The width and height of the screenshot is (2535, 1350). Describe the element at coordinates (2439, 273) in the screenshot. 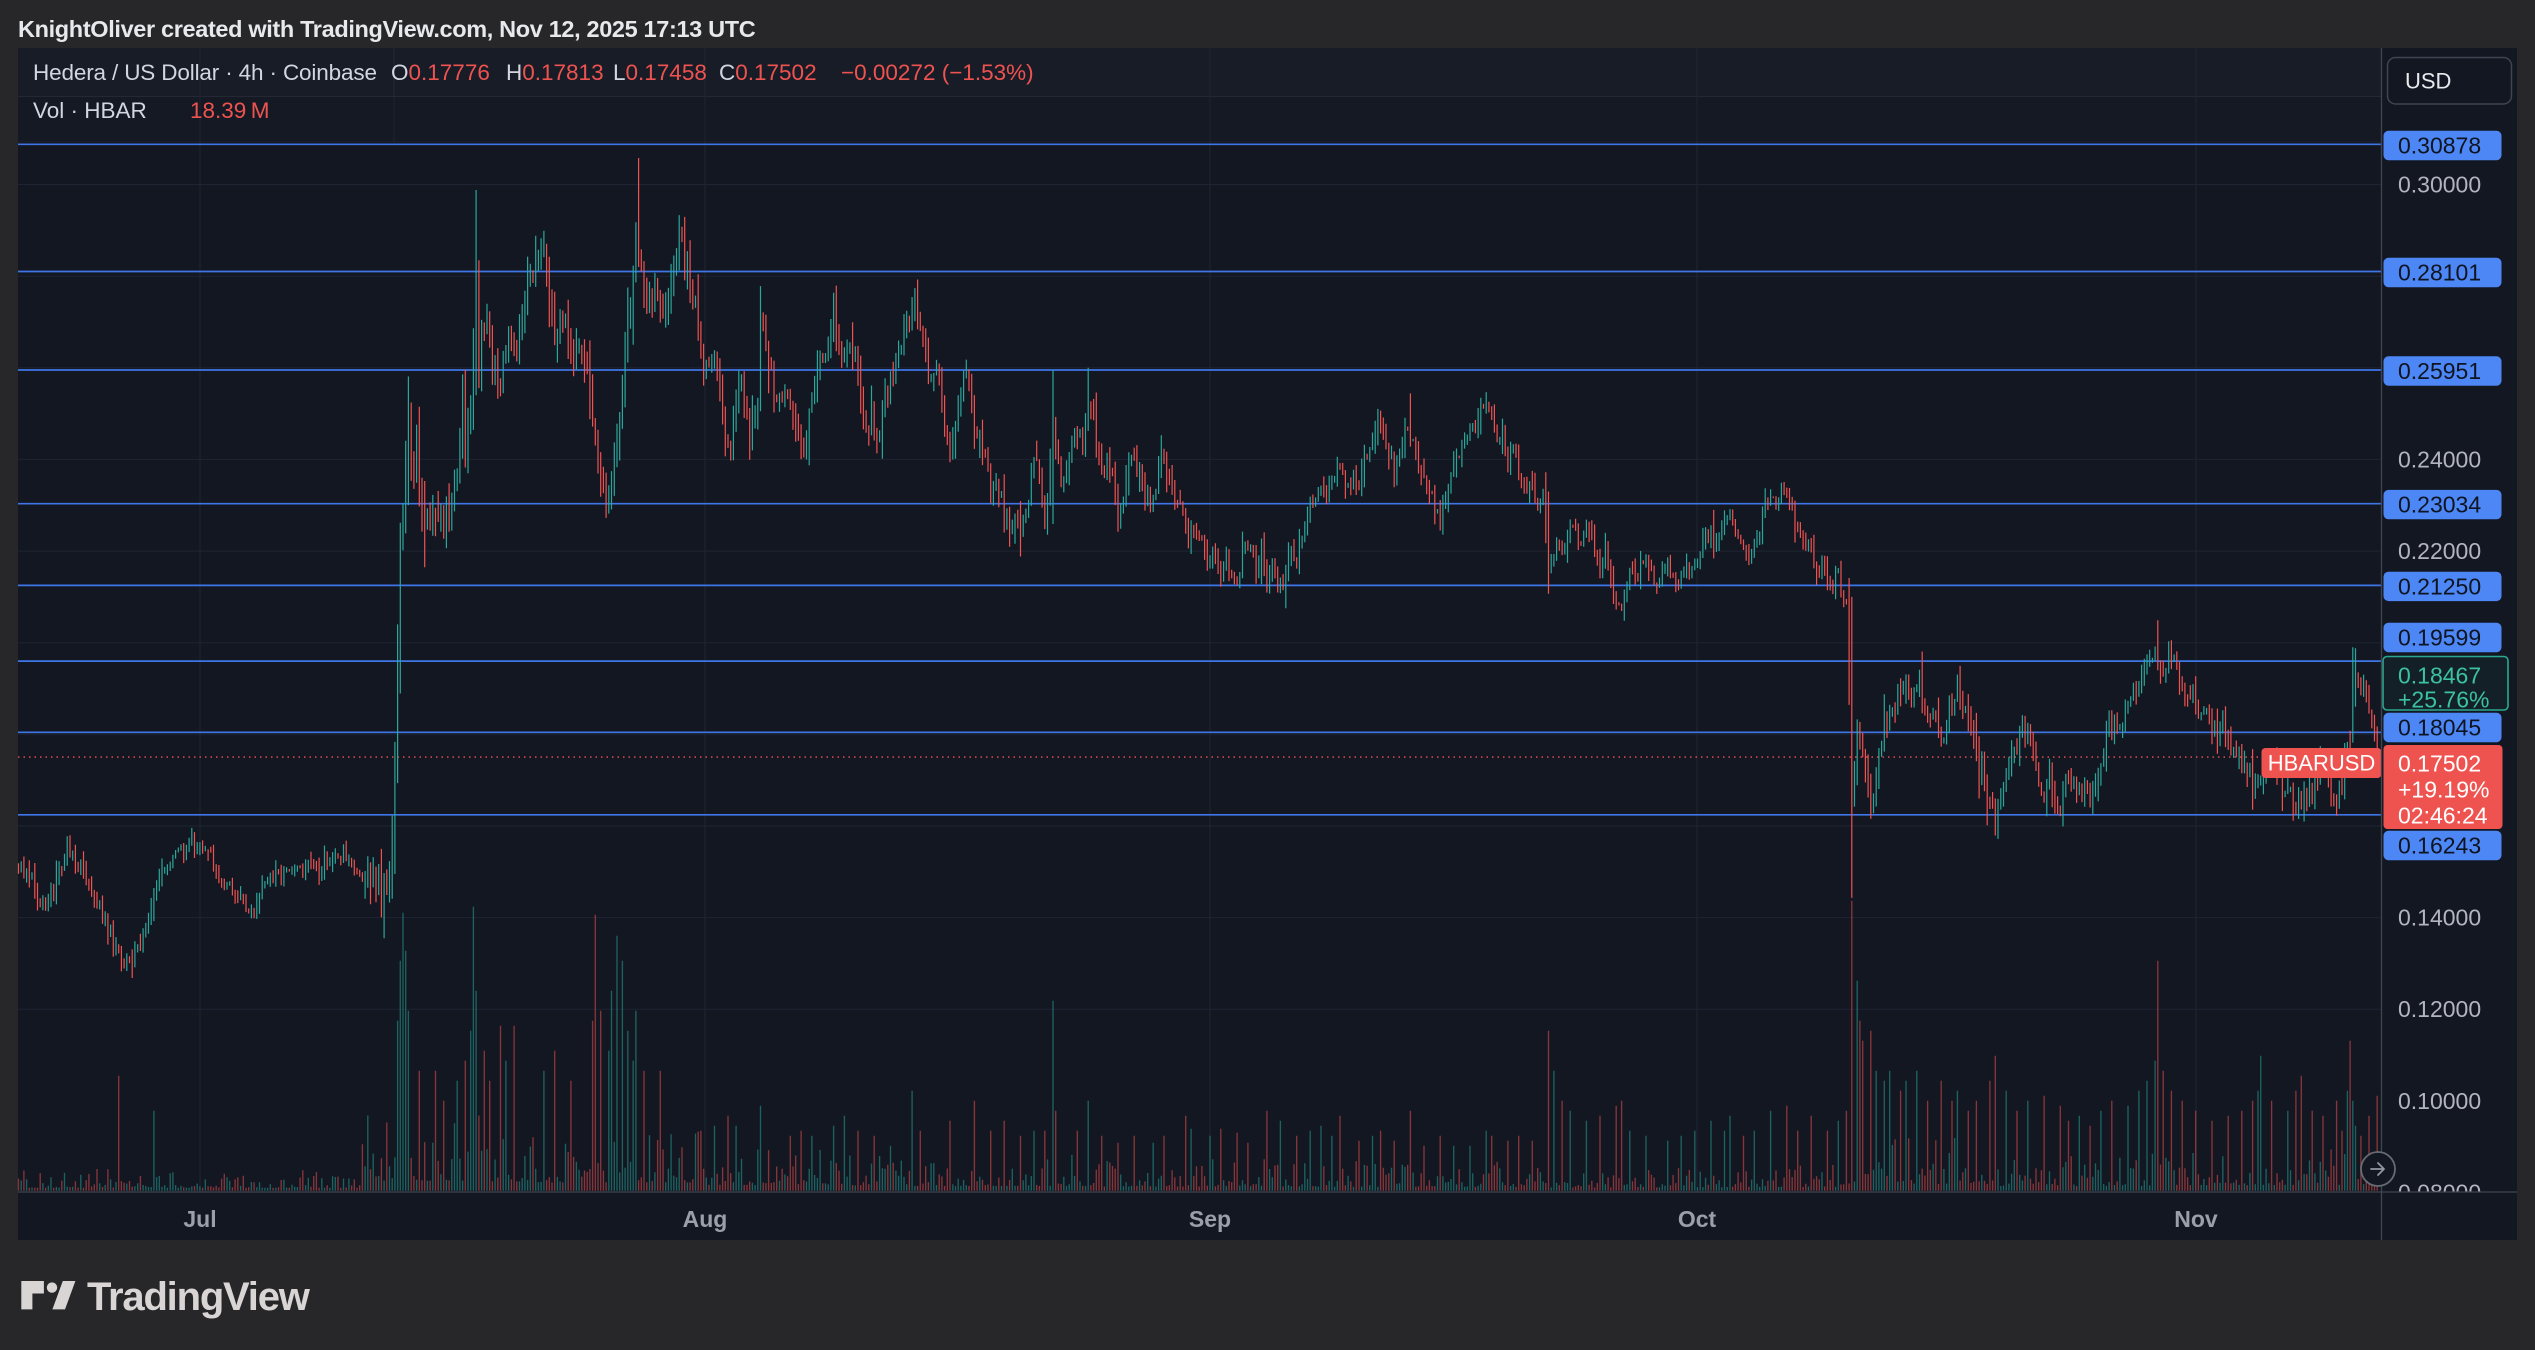

I see `svg-text: 0.28101` at that location.